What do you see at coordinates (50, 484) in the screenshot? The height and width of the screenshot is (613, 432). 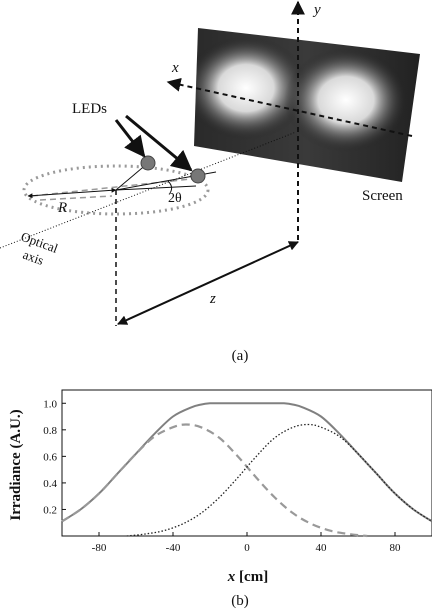 I see `y-tick-label: 0.4` at bounding box center [50, 484].